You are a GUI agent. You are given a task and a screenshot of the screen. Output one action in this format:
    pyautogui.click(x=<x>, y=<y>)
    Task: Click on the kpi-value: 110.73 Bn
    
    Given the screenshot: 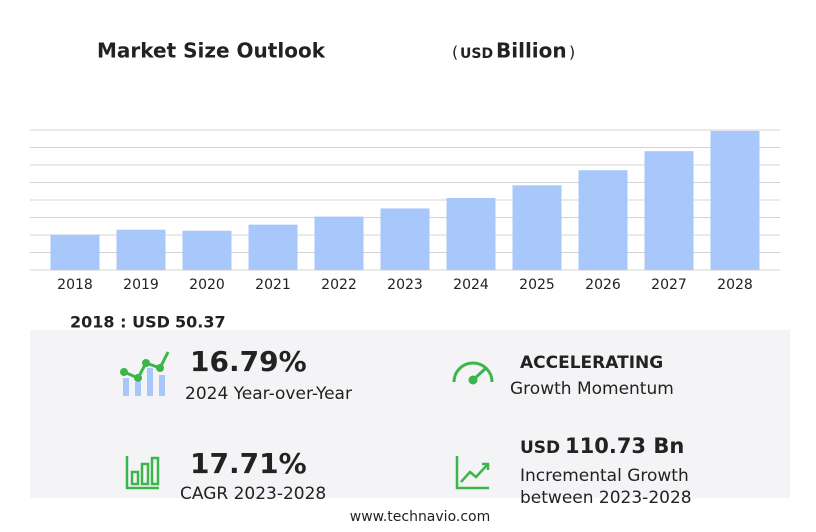 What is the action you would take?
    pyautogui.click(x=624, y=446)
    